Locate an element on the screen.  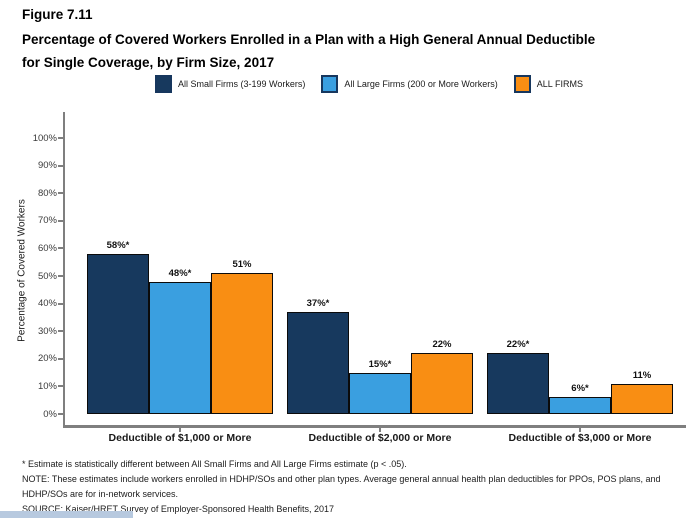
x-category-label-1: Deductible of $1,000 or More is located at coordinates (180, 438).